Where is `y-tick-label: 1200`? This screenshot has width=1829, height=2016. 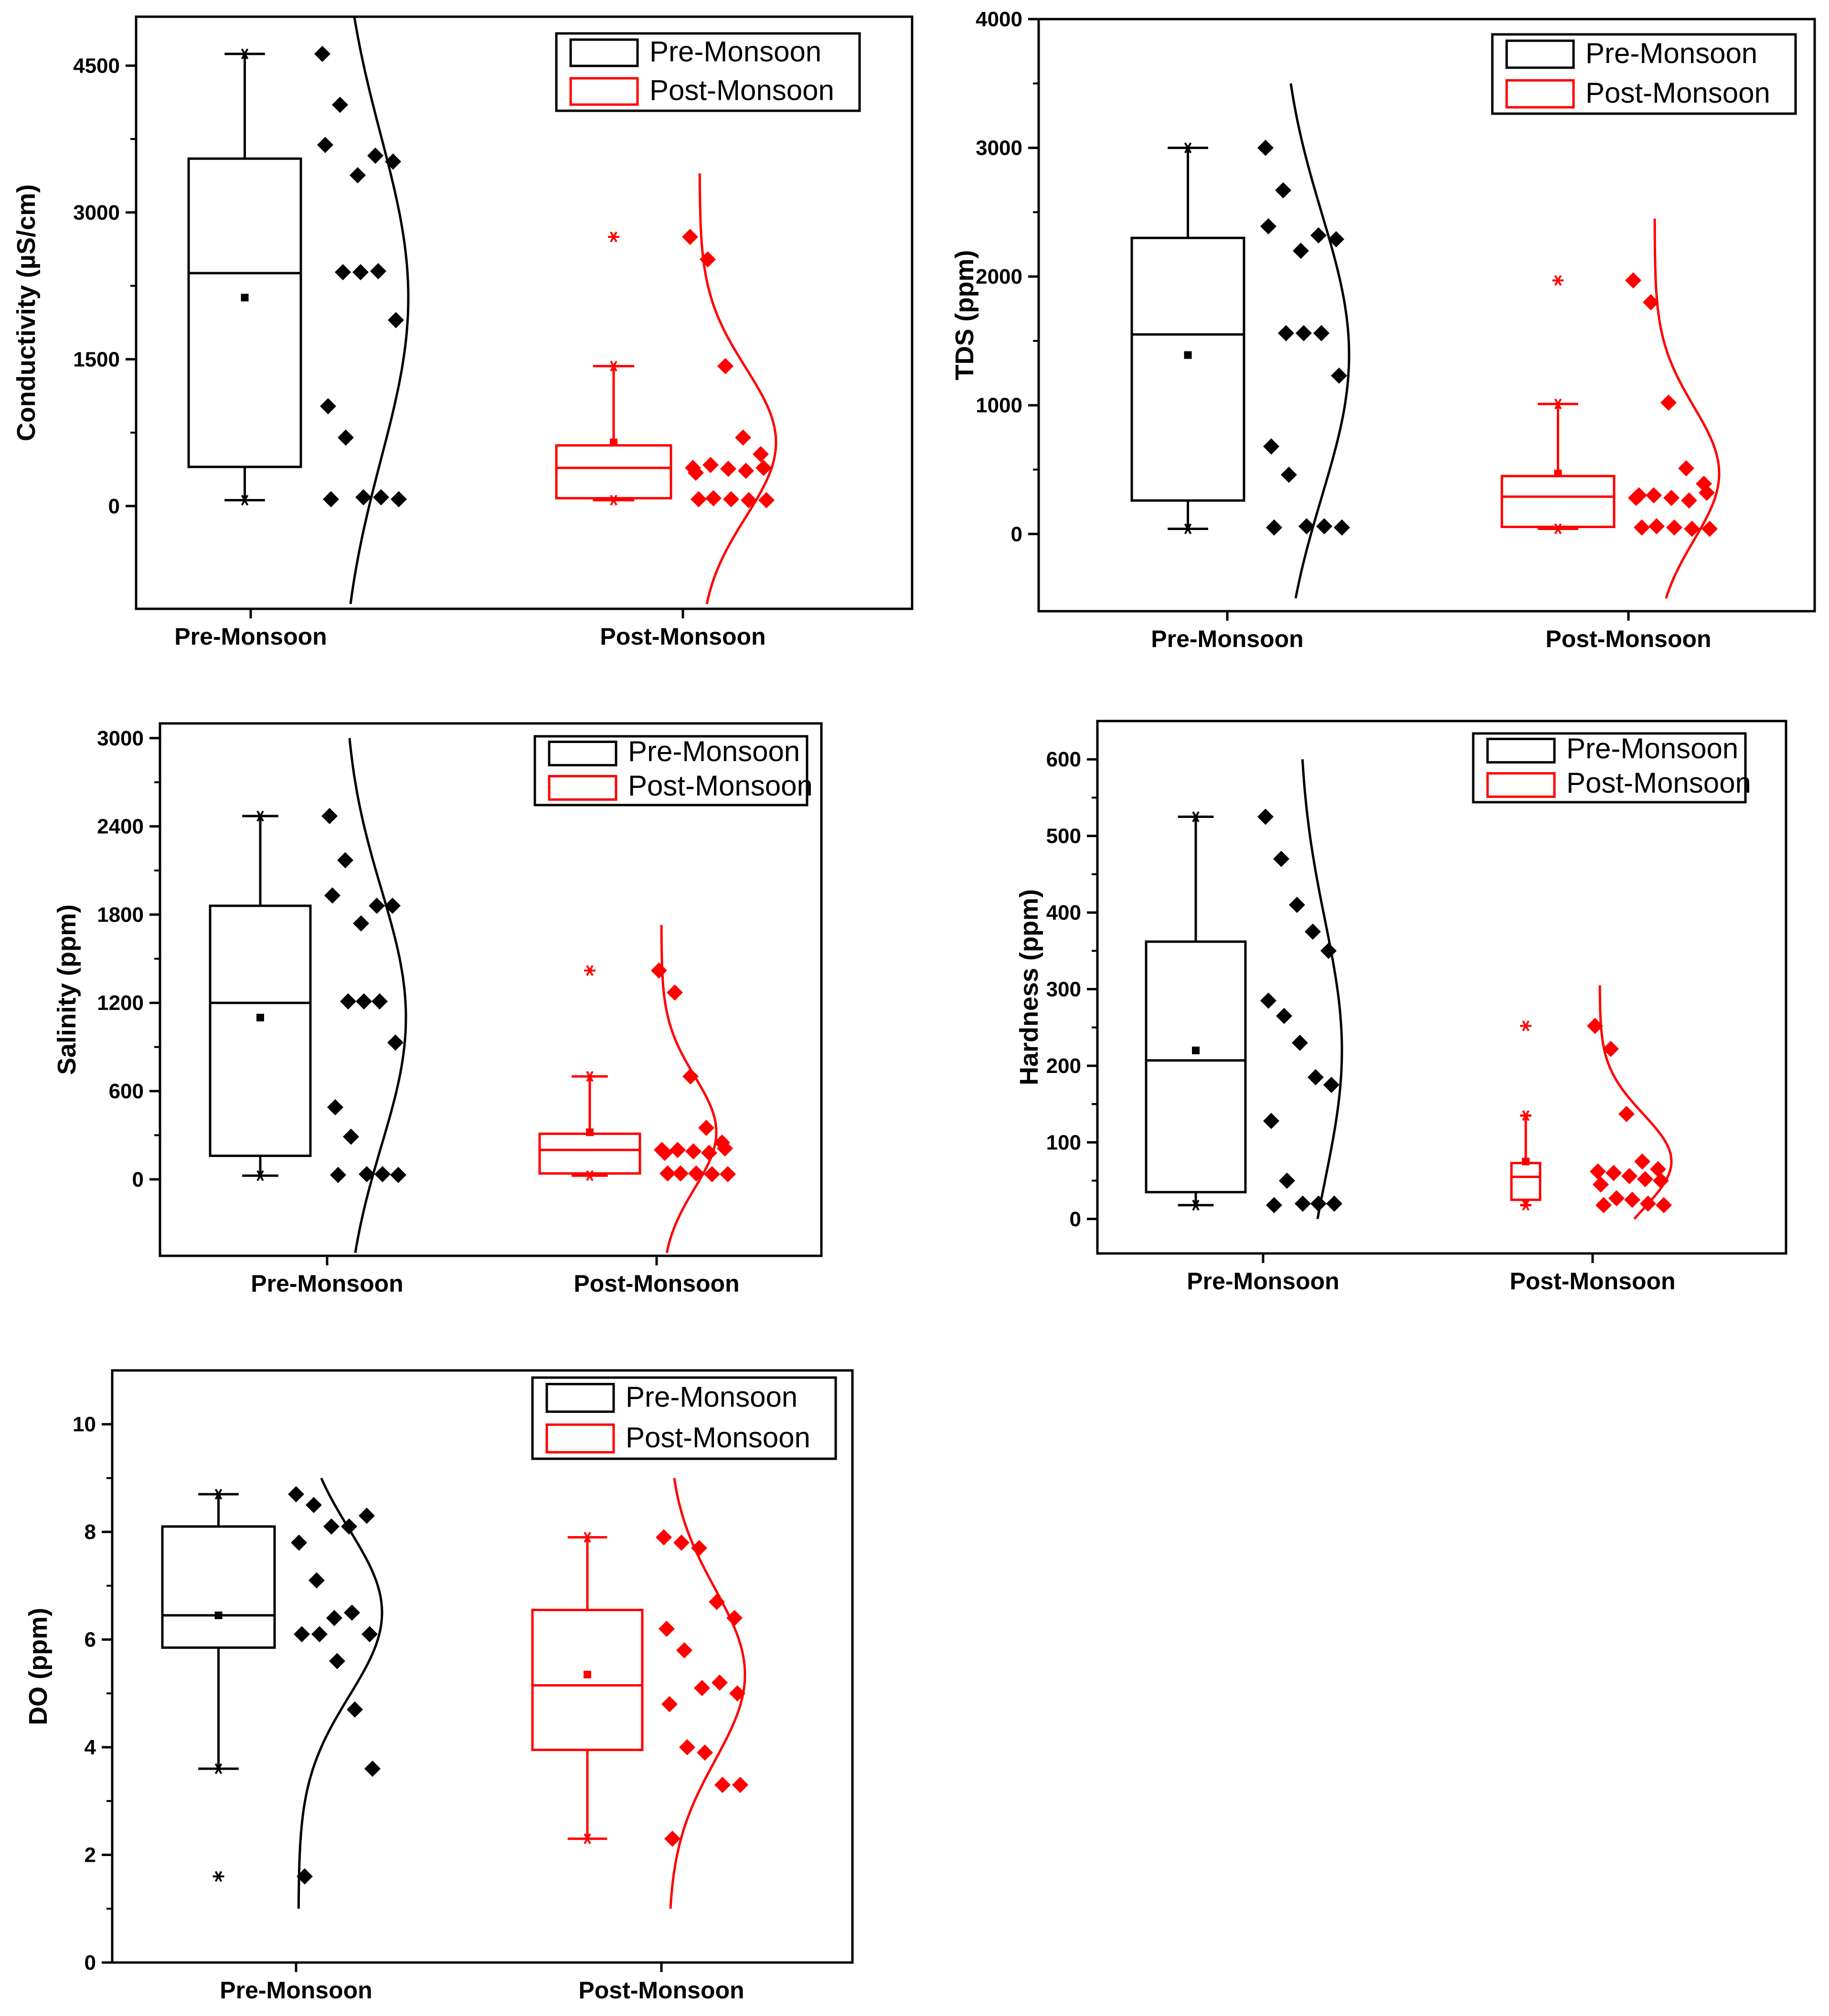
y-tick-label: 1200 is located at coordinates (120, 1003).